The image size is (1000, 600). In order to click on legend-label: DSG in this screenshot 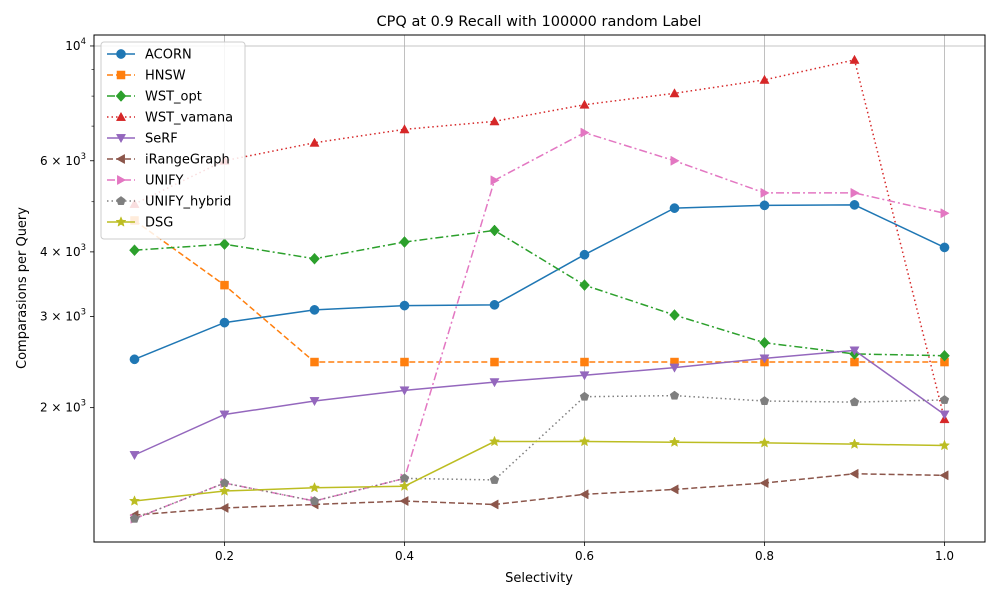, I will do `click(159, 223)`.